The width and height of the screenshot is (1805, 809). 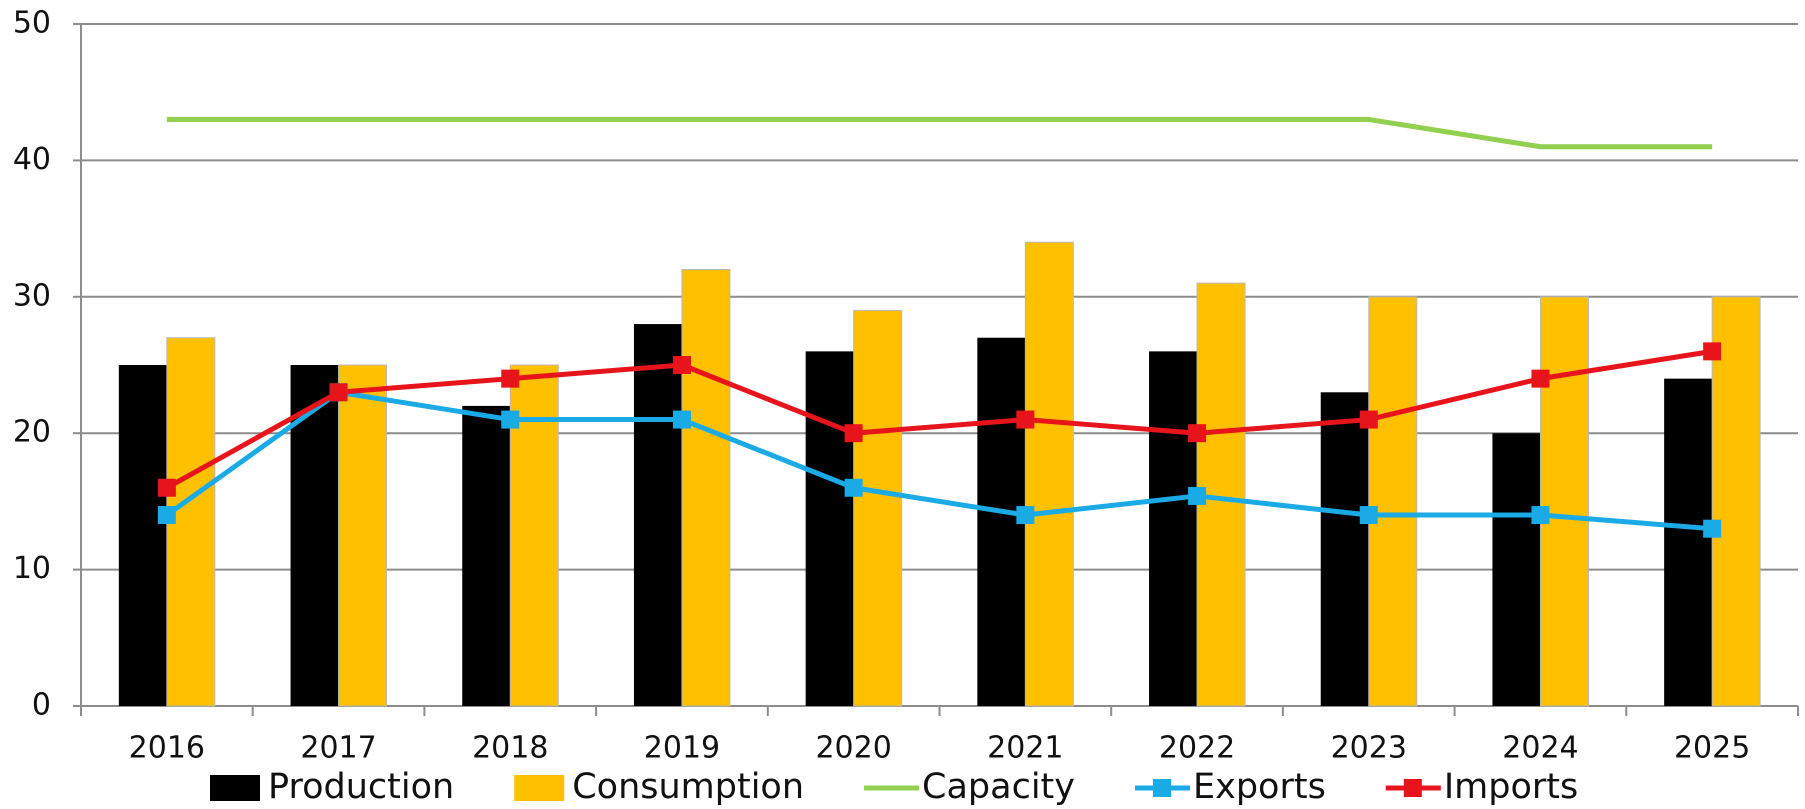 I want to click on y-tick-label: 50, so click(x=32, y=23).